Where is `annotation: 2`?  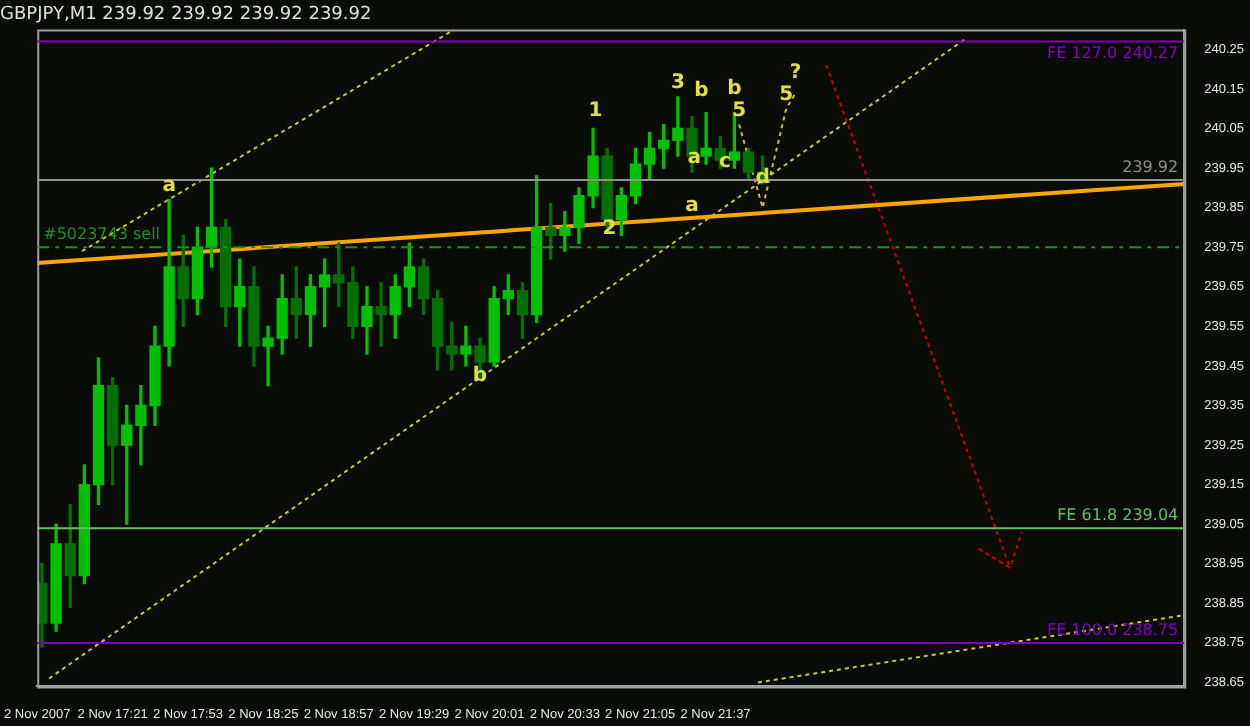 annotation: 2 is located at coordinates (609, 229).